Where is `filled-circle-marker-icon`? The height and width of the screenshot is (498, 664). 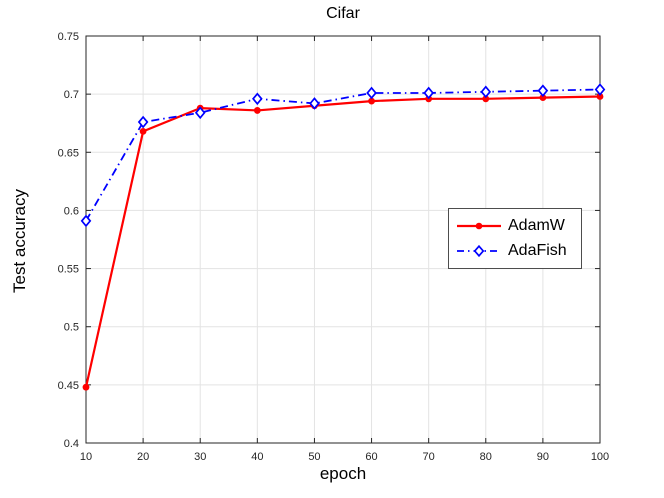
filled-circle-marker-icon is located at coordinates (479, 225).